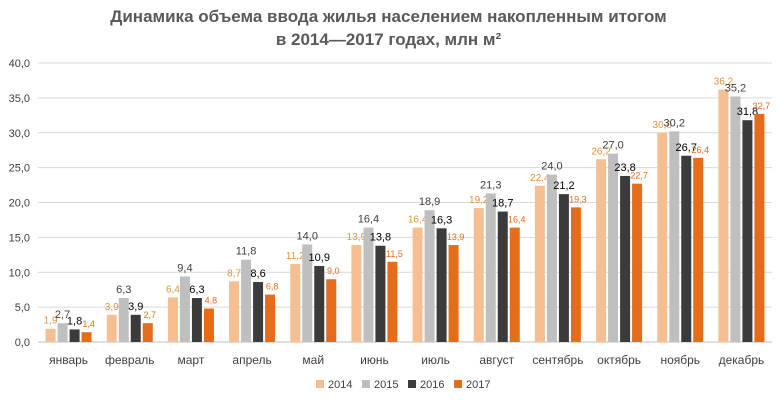 The width and height of the screenshot is (777, 400). I want to click on data-label-2017: 19,3, so click(578, 199).